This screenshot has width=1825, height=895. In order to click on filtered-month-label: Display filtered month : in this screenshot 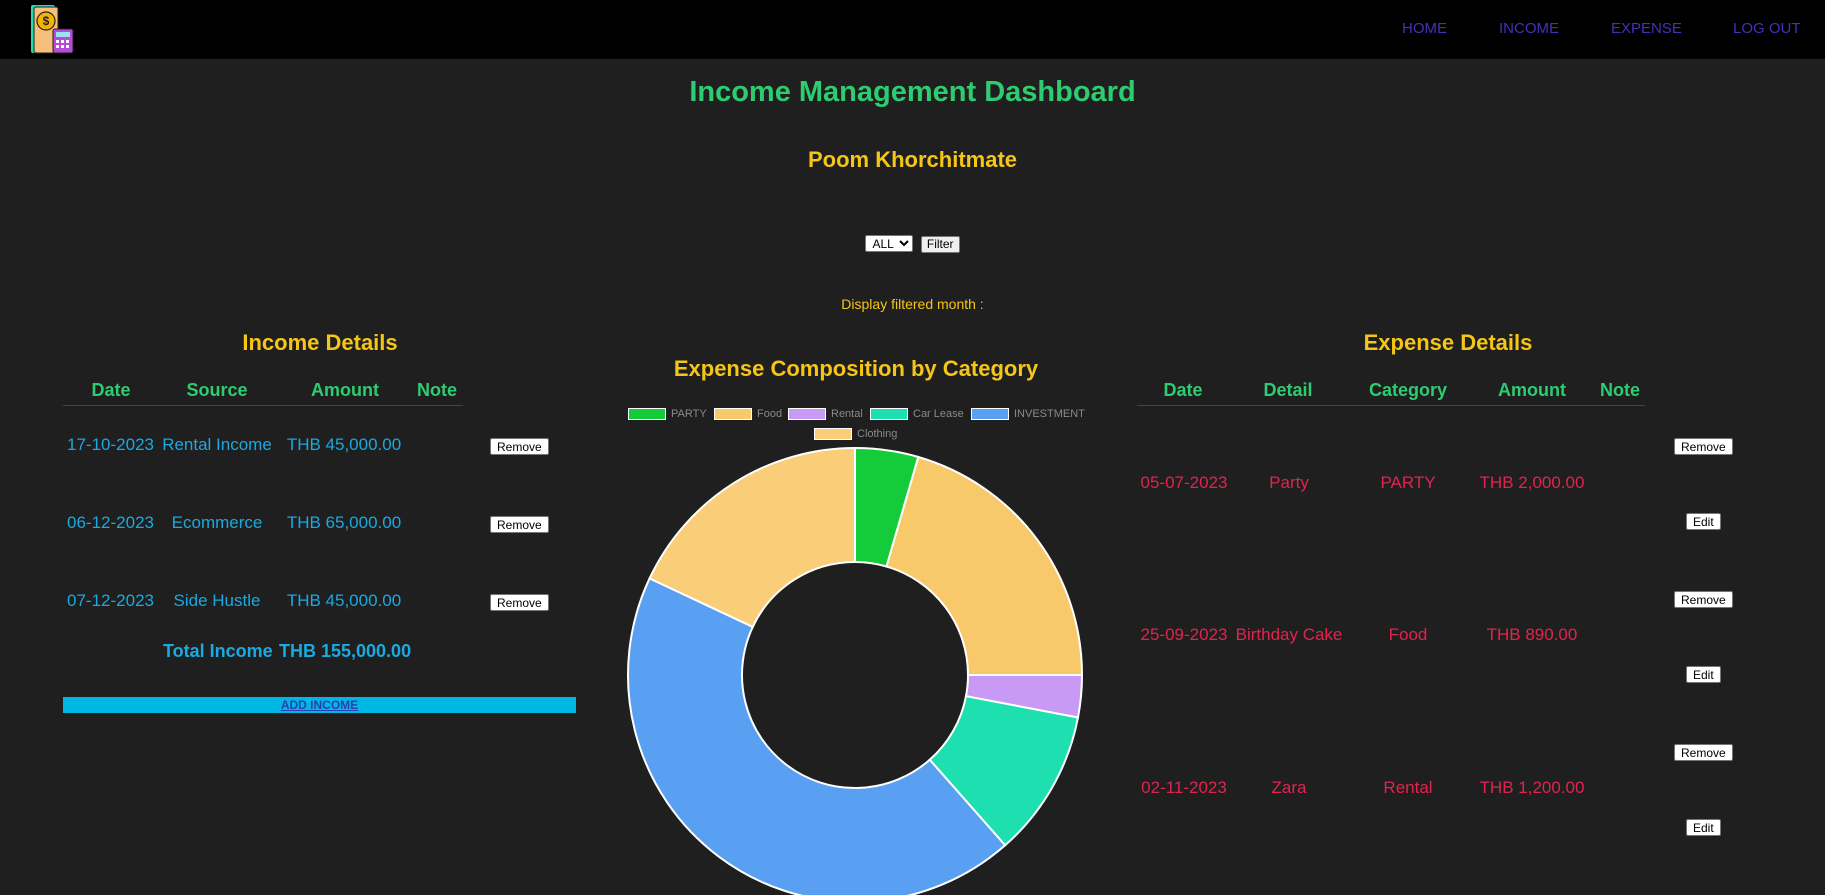, I will do `click(912, 304)`.